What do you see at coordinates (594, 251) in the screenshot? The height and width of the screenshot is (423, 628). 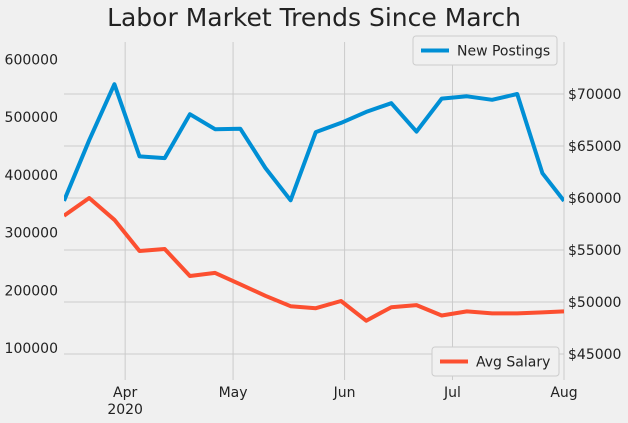 I see `right-axis-tick-label: $55000` at bounding box center [594, 251].